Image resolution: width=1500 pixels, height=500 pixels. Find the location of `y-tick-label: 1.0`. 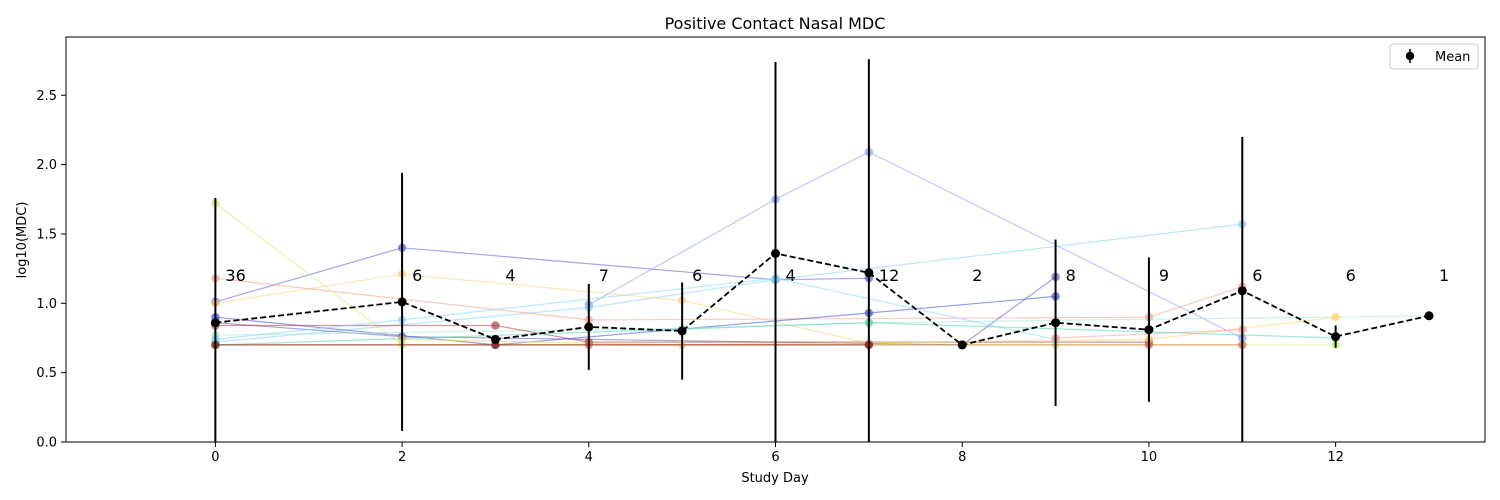

y-tick-label: 1.0 is located at coordinates (46, 304).